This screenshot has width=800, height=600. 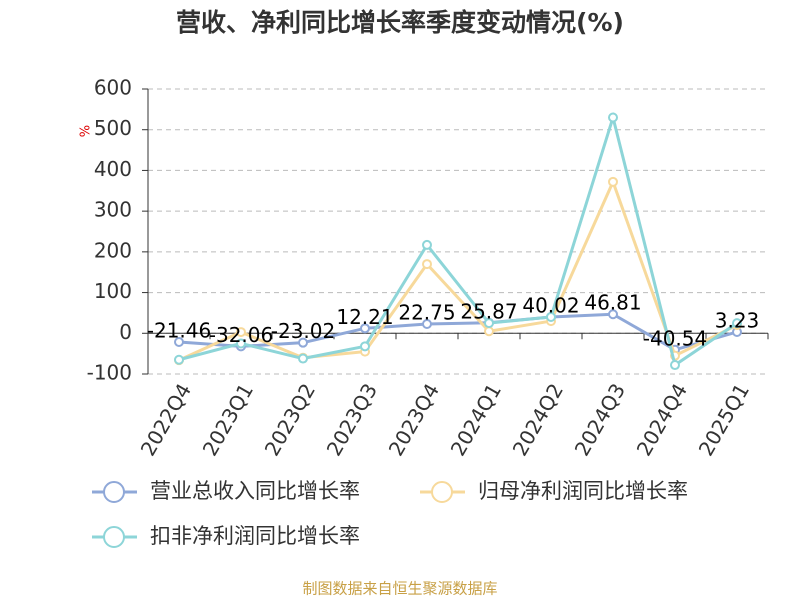 What do you see at coordinates (414, 419) in the screenshot?
I see `x-tick-label: 2023Q4` at bounding box center [414, 419].